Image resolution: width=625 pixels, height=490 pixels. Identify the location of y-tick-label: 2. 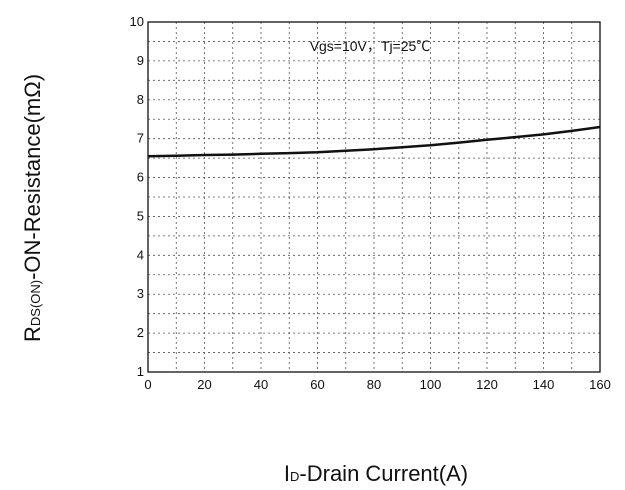
(140, 332).